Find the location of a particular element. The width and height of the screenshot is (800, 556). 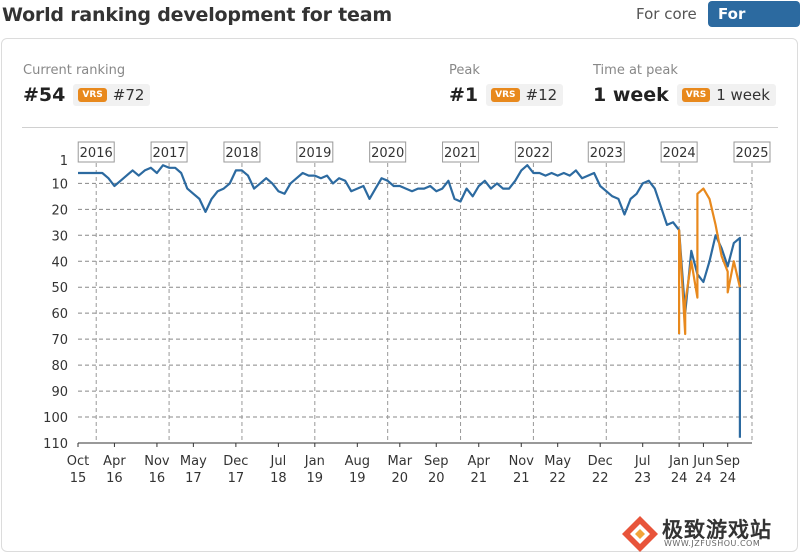

stat-value: 1 week is located at coordinates (631, 95).